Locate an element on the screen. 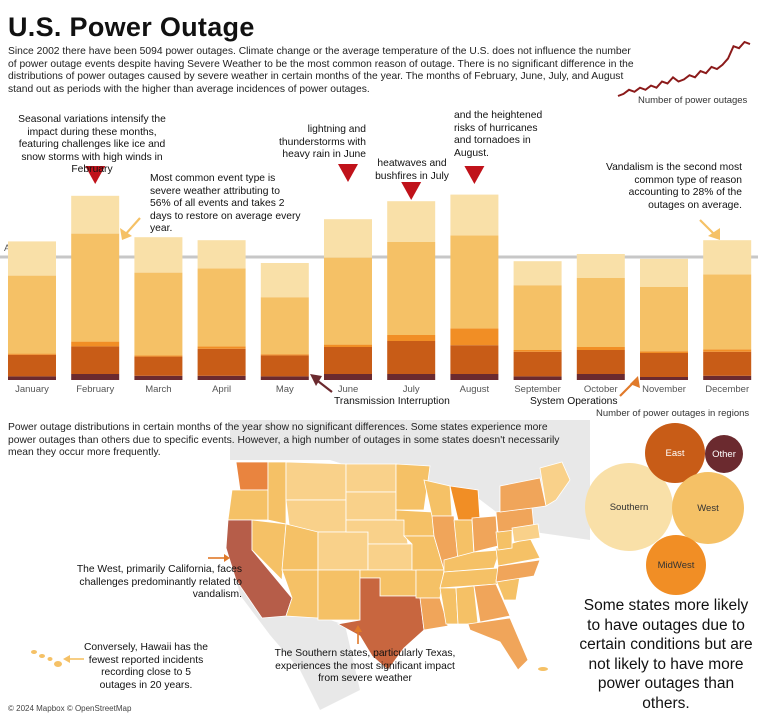 This screenshot has height=720, width=758. annotation-transmission: Transmission Interruption is located at coordinates (392, 401).